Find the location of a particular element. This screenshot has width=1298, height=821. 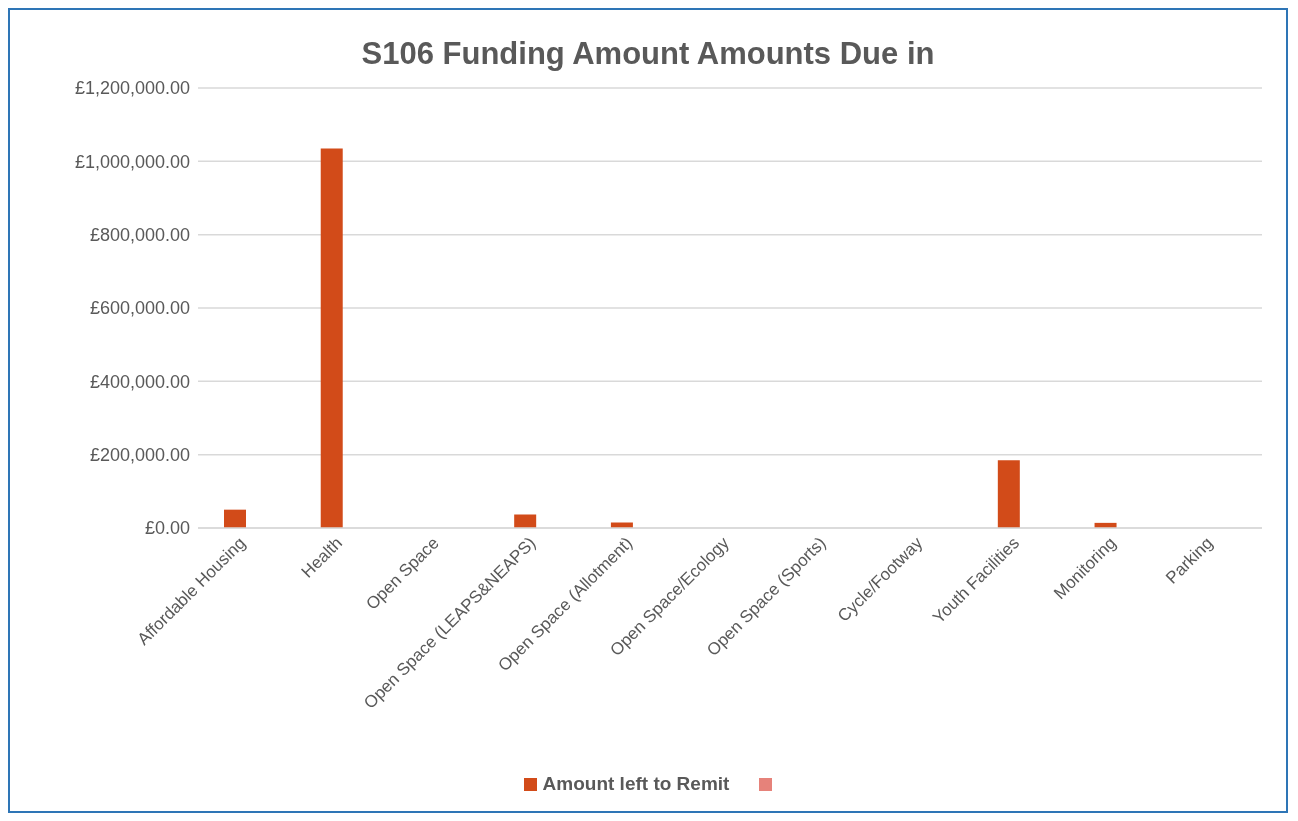

y-tick-label: £0.00 is located at coordinates (167, 528).